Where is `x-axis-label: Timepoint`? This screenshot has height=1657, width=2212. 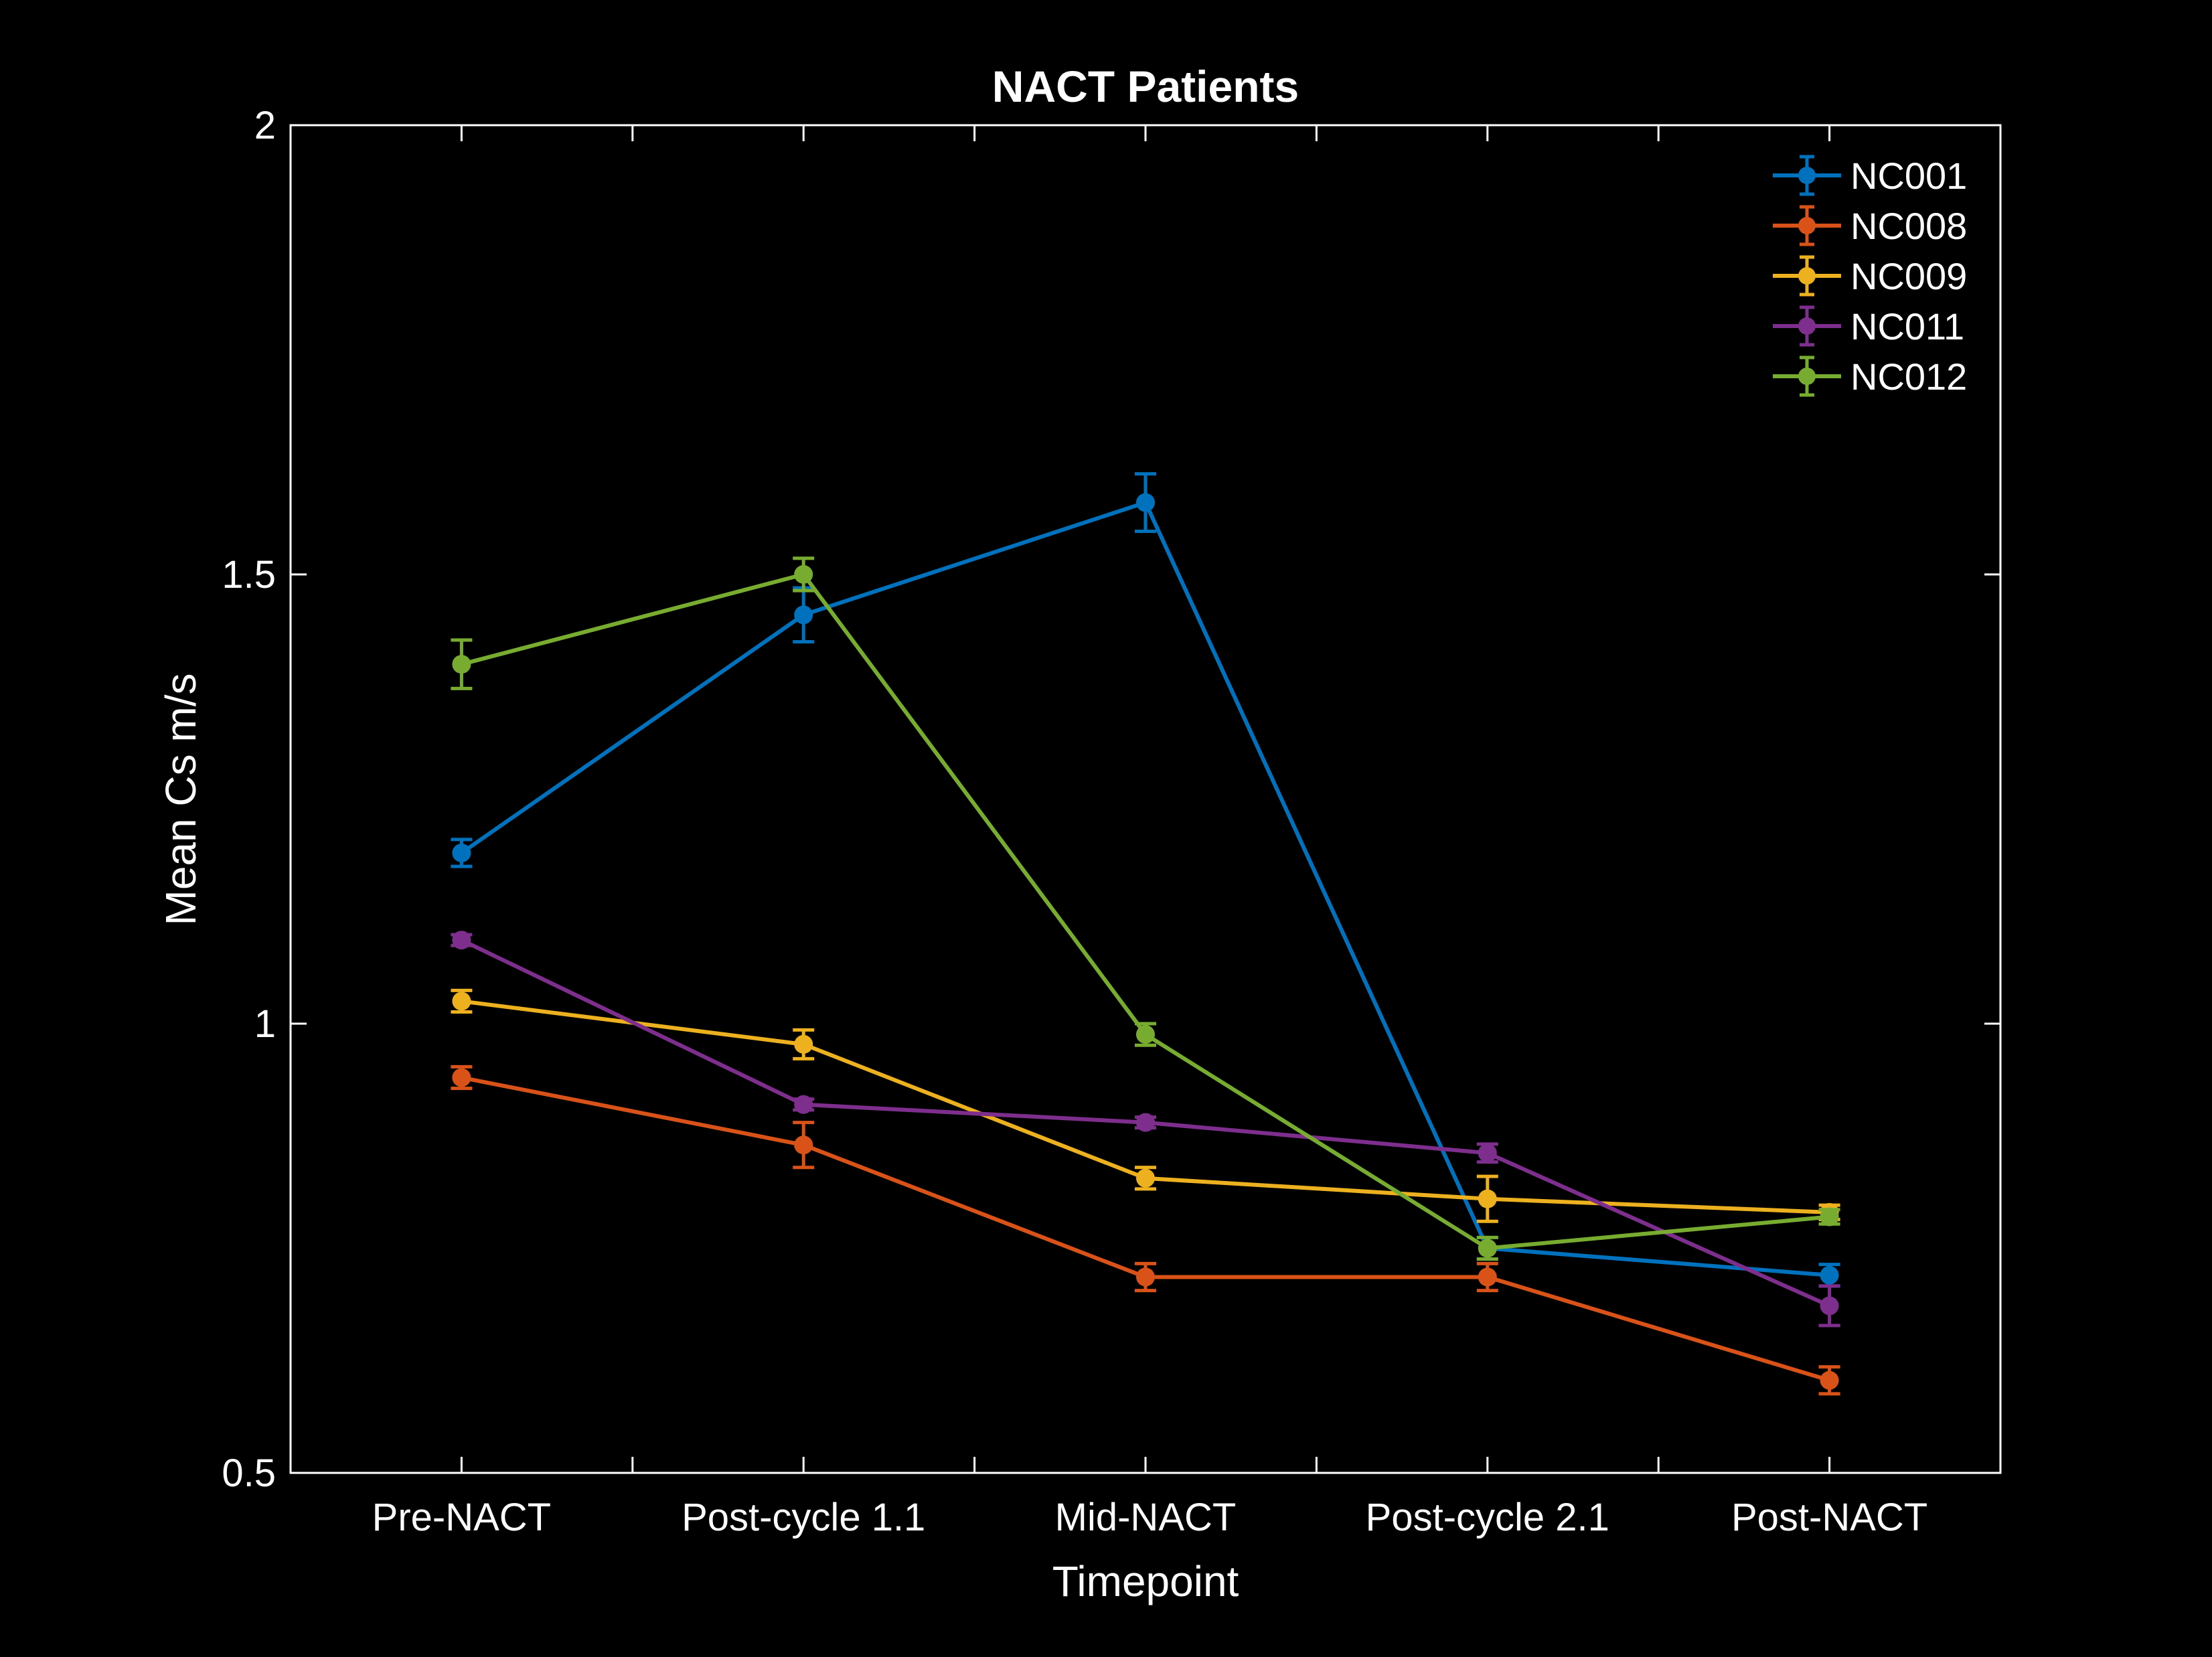 x-axis-label: Timepoint is located at coordinates (1145, 1581).